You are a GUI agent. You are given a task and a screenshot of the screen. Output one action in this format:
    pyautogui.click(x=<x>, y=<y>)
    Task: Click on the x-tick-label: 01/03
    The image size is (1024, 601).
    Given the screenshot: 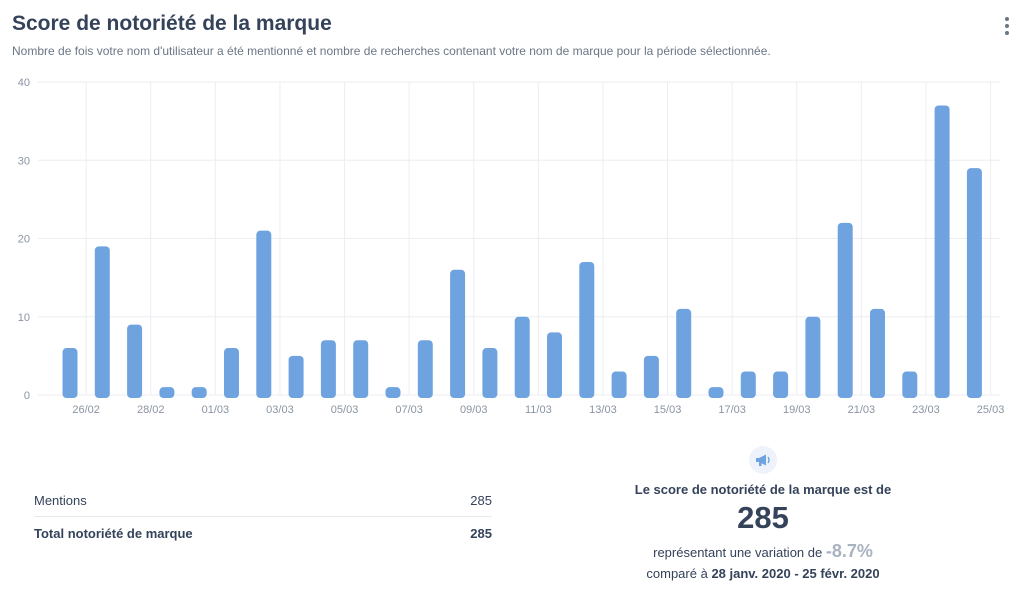 What is the action you would take?
    pyautogui.click(x=216, y=410)
    